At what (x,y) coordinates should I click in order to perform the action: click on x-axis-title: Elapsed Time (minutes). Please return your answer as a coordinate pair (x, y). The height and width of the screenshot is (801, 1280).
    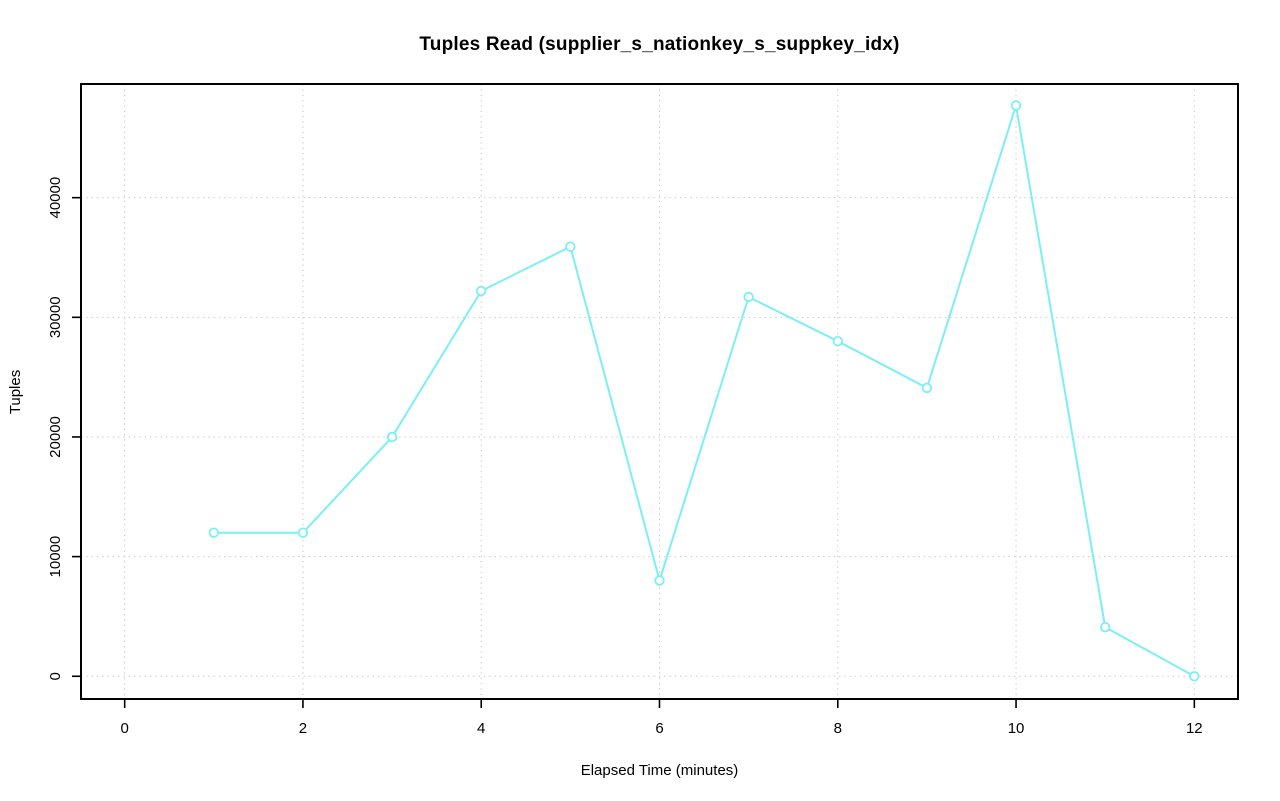
    Looking at the image, I should click on (659, 770).